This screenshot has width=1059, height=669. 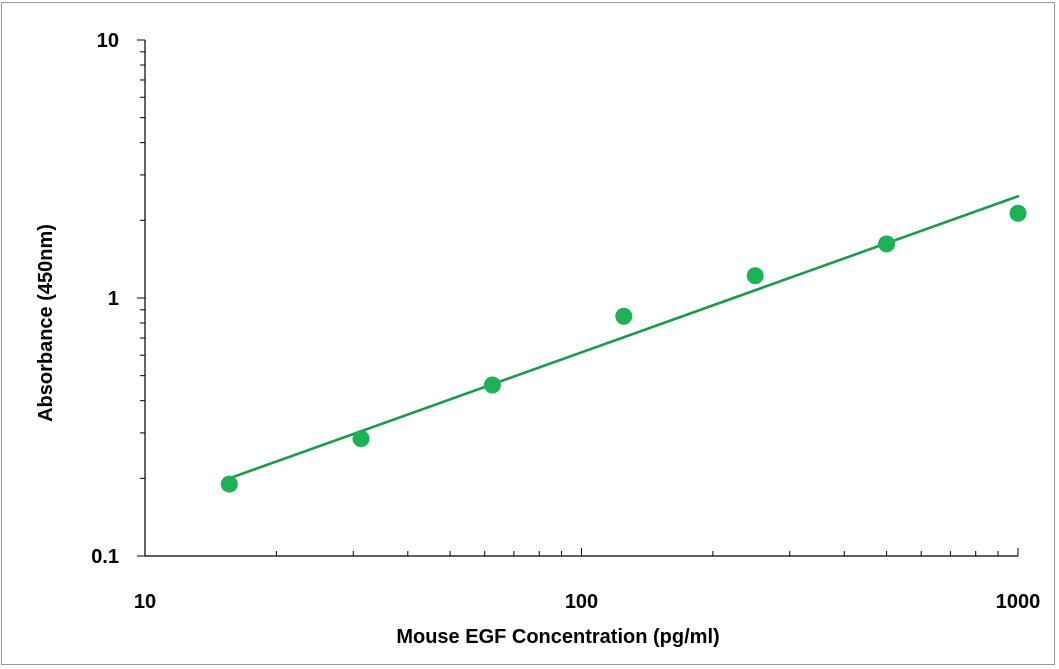 I want to click on y-axis-title: Absorbance (450nm), so click(x=46, y=323).